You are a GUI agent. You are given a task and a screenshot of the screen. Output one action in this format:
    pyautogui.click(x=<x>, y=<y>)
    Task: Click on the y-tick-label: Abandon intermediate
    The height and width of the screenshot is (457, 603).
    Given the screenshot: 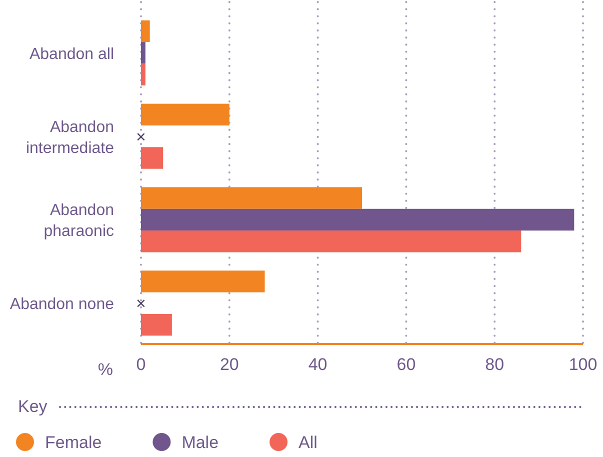 What is the action you would take?
    pyautogui.click(x=70, y=137)
    